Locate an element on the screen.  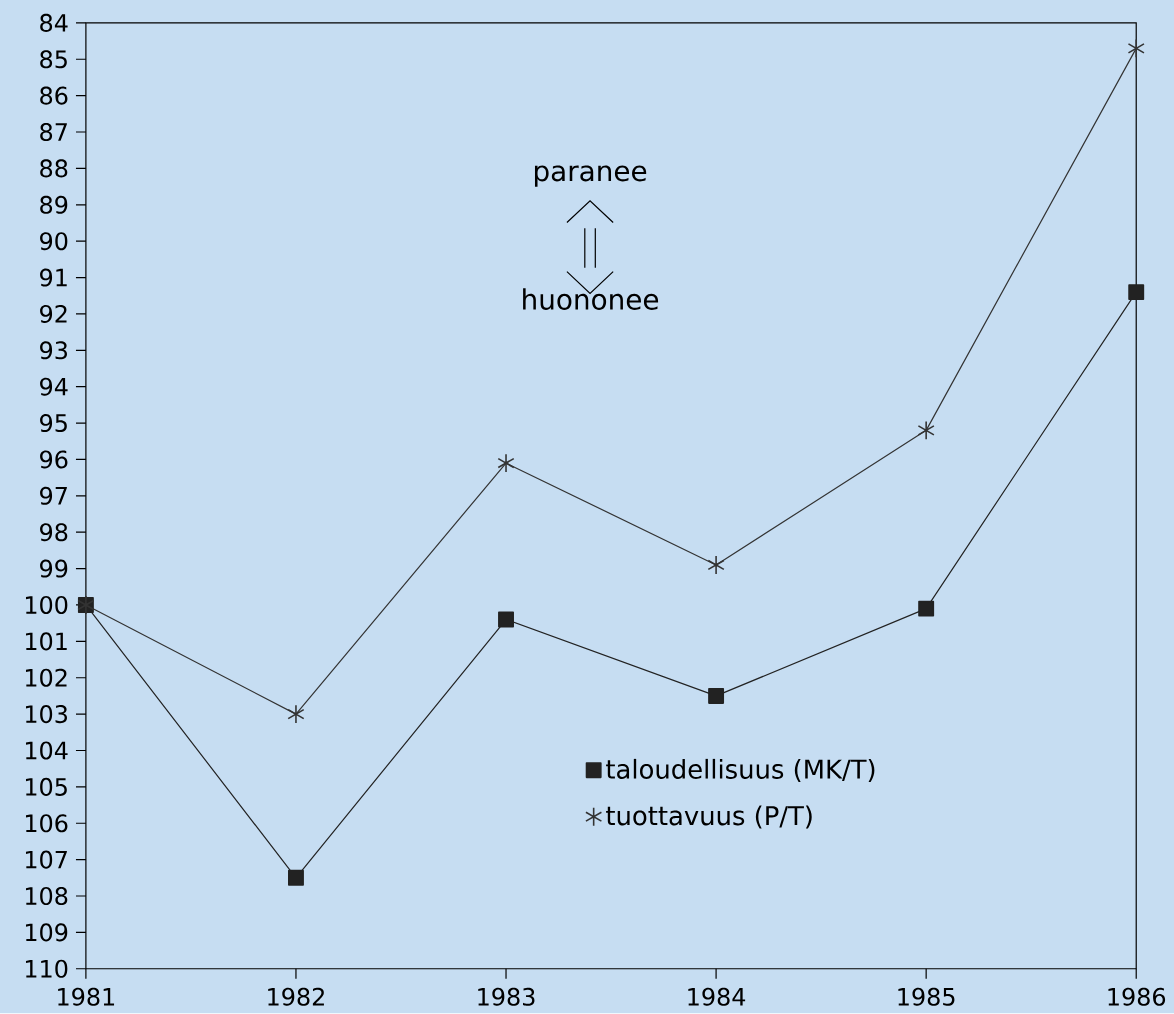
y-tick-label: 99 is located at coordinates (54, 568).